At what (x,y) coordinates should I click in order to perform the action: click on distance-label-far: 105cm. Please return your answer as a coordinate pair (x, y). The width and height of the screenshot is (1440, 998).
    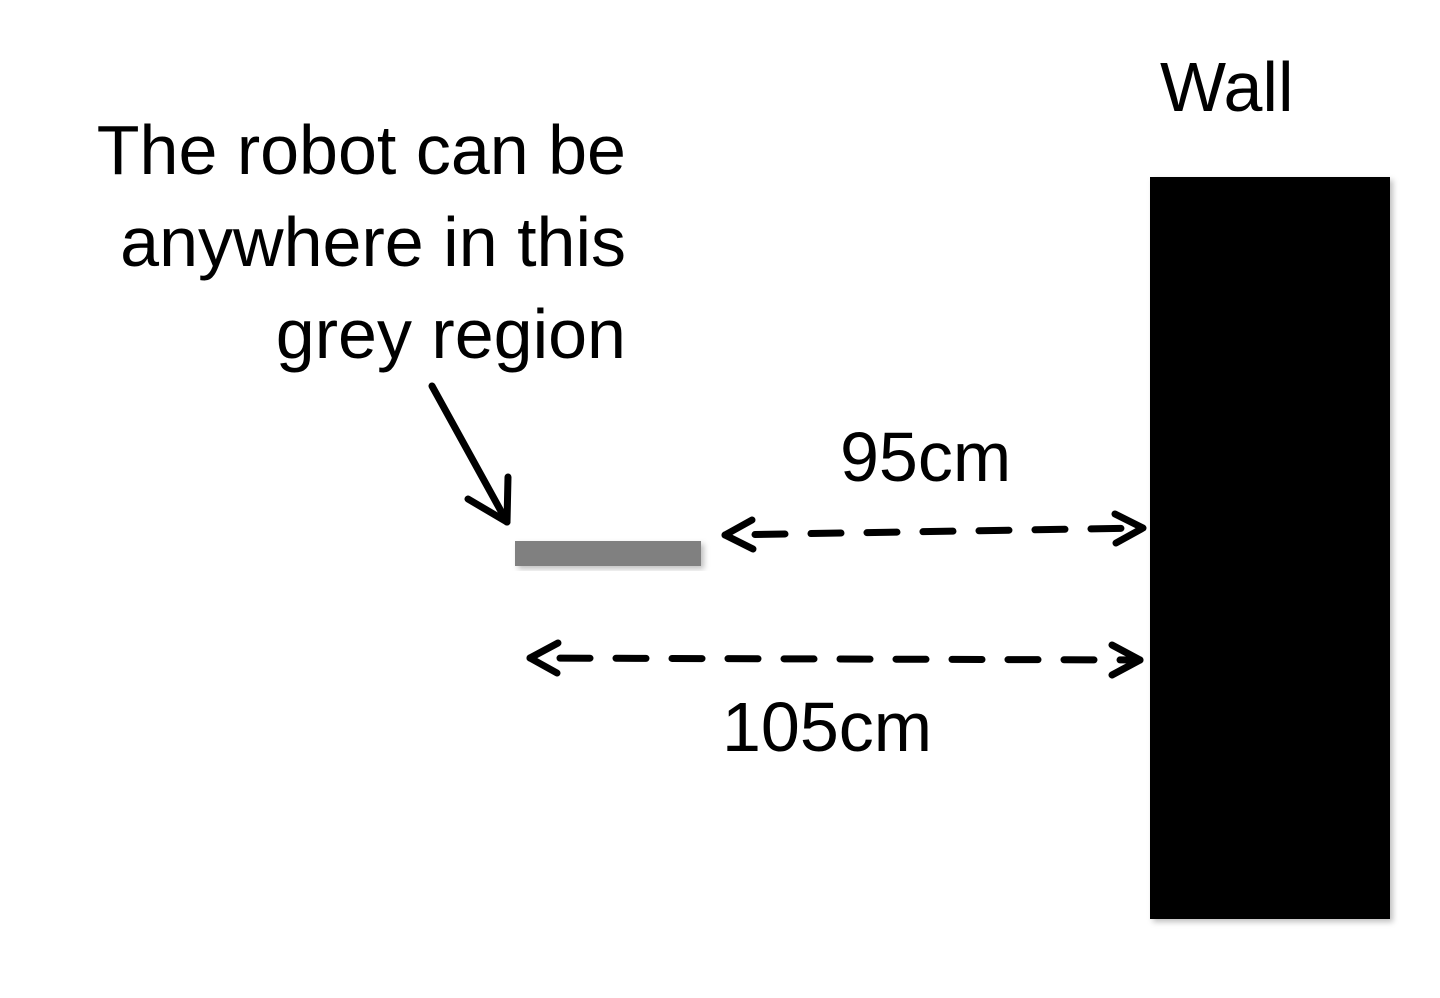
    Looking at the image, I should click on (827, 727).